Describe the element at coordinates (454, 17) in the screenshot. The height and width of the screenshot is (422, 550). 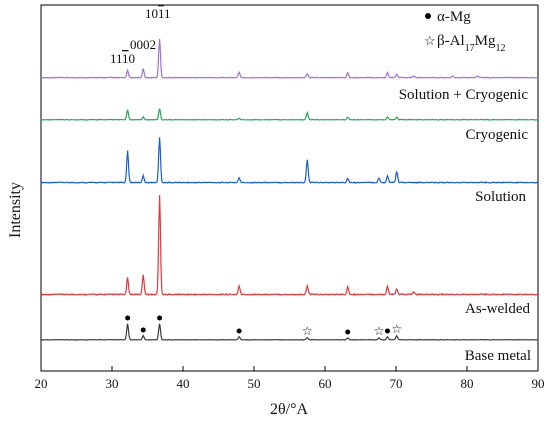
I see `alpha-mg-legend-label: α-Mg` at that location.